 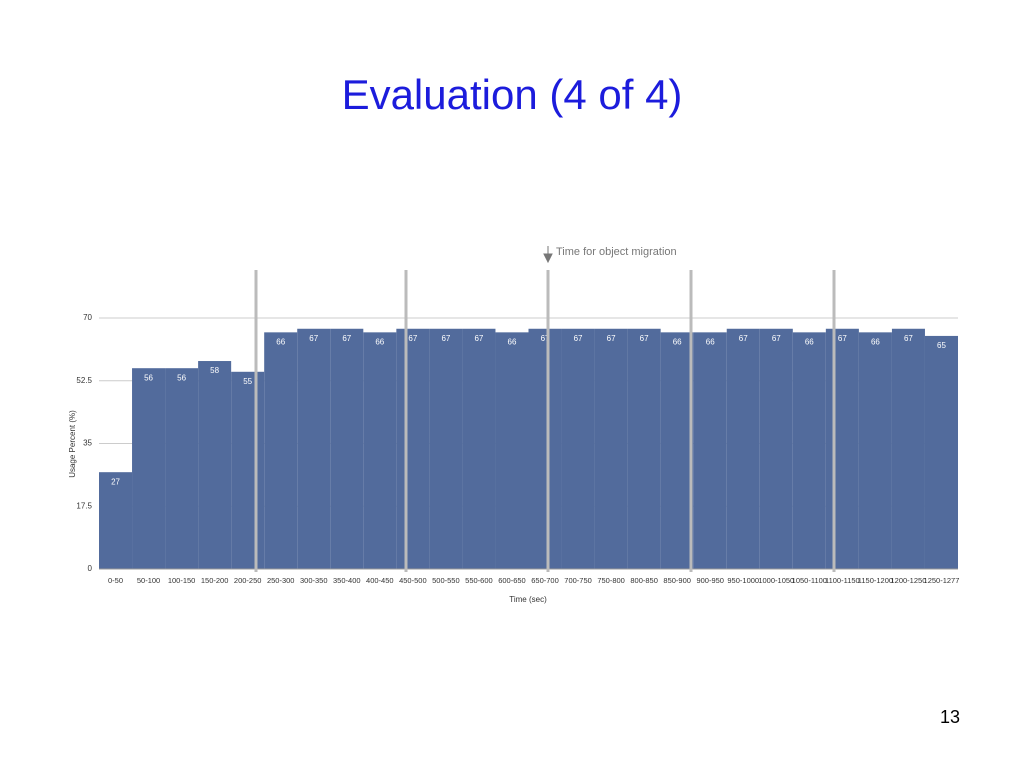 I want to click on x-tick-label: 550-600, so click(x=479, y=580).